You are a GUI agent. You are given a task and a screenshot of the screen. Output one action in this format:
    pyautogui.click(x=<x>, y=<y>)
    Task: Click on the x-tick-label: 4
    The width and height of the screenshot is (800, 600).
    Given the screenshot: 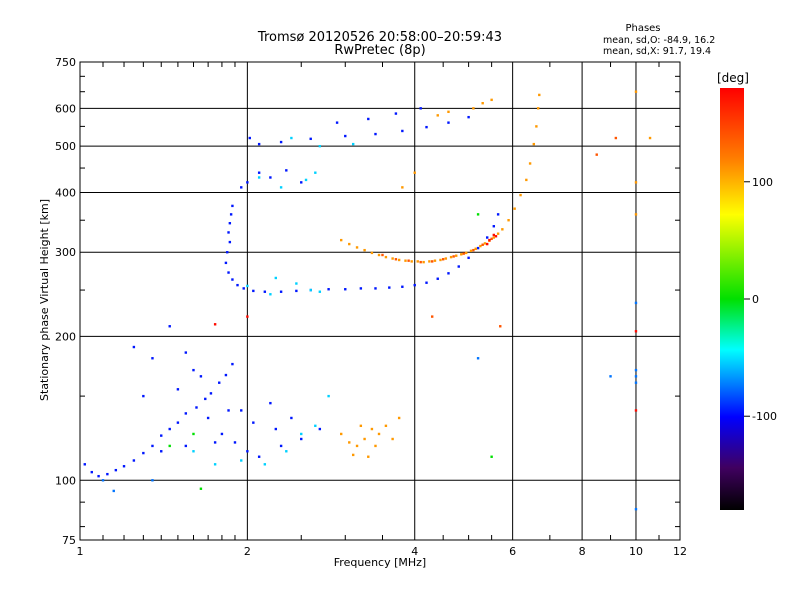 What is the action you would take?
    pyautogui.click(x=414, y=551)
    